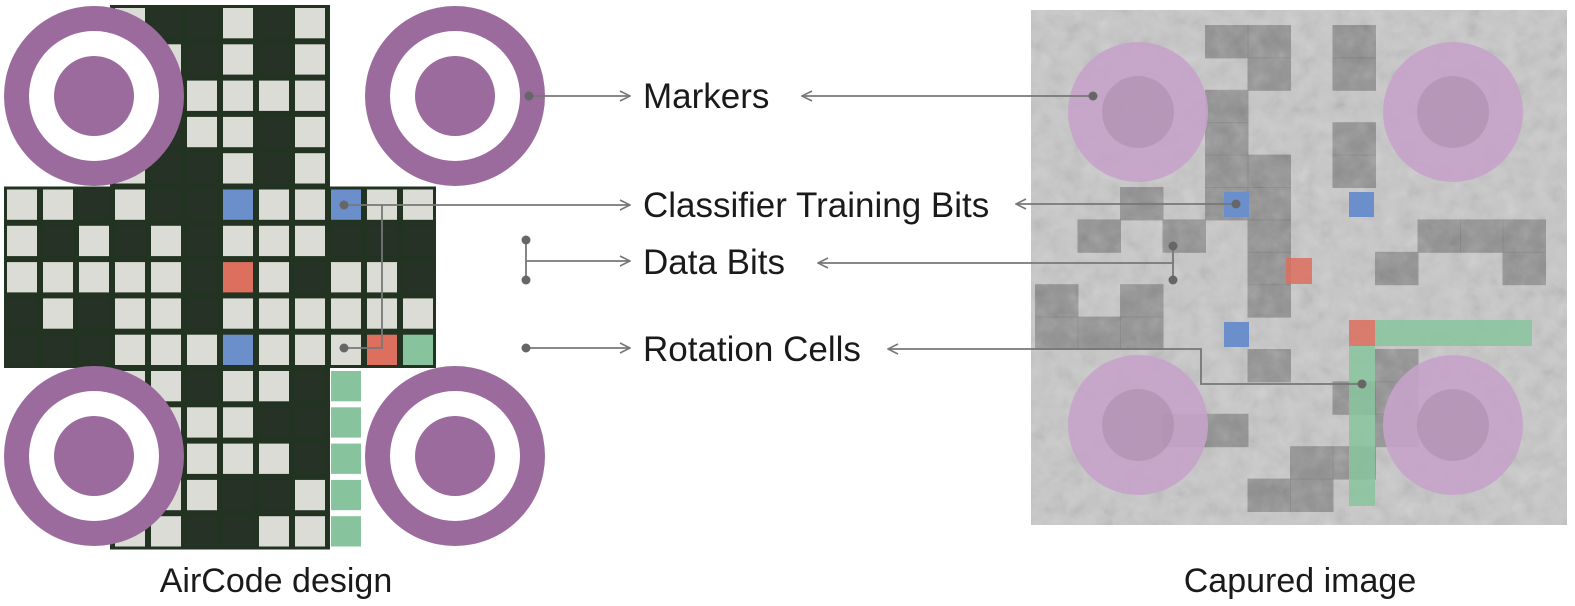 This screenshot has height=606, width=1575. I want to click on label-rotation-cells: Rotation Cells, so click(752, 349).